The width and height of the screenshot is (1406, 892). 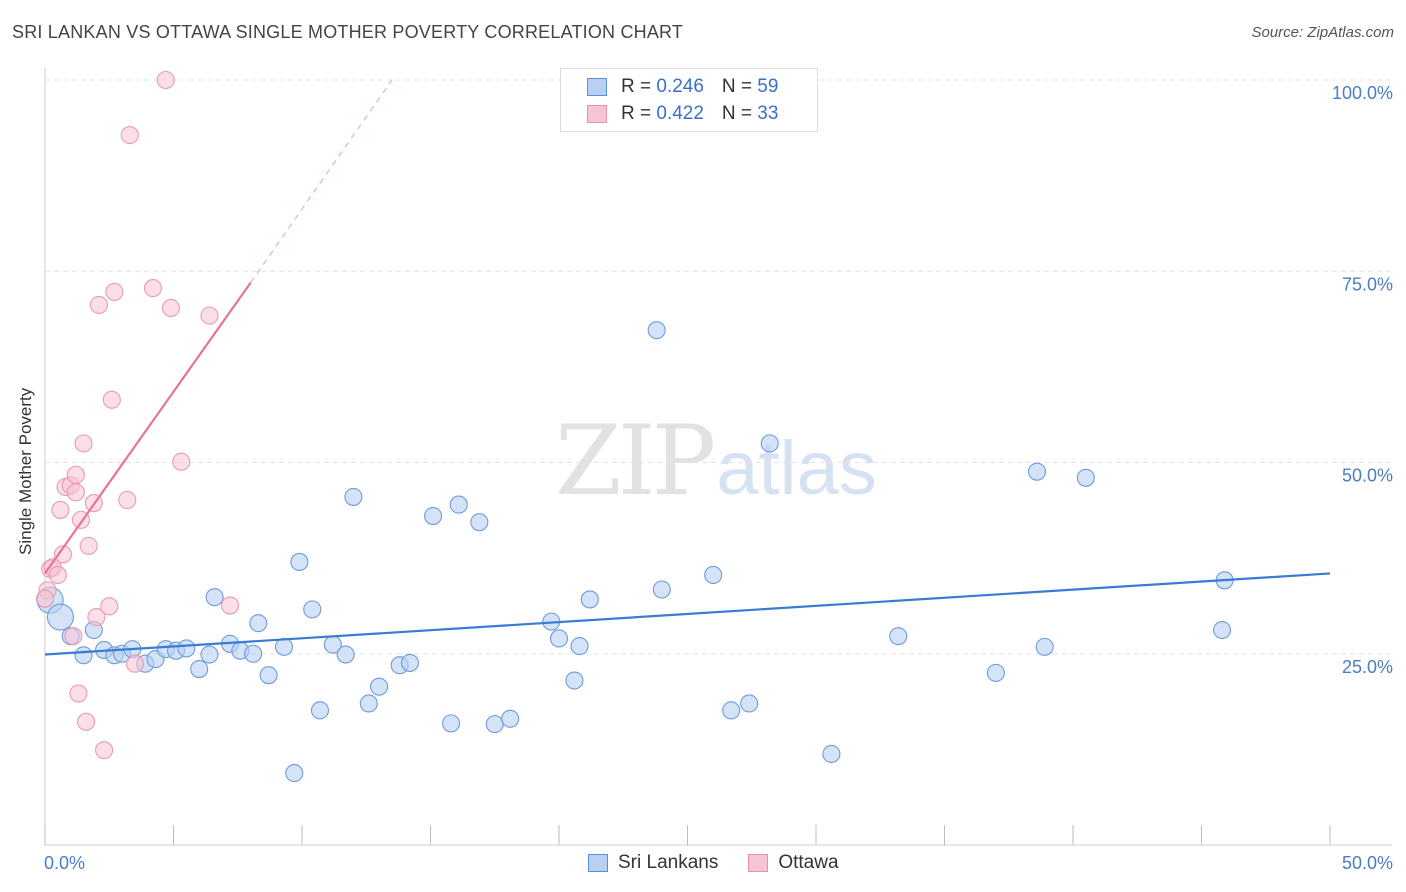 What do you see at coordinates (768, 113) in the screenshot?
I see `legend-n-value: 33` at bounding box center [768, 113].